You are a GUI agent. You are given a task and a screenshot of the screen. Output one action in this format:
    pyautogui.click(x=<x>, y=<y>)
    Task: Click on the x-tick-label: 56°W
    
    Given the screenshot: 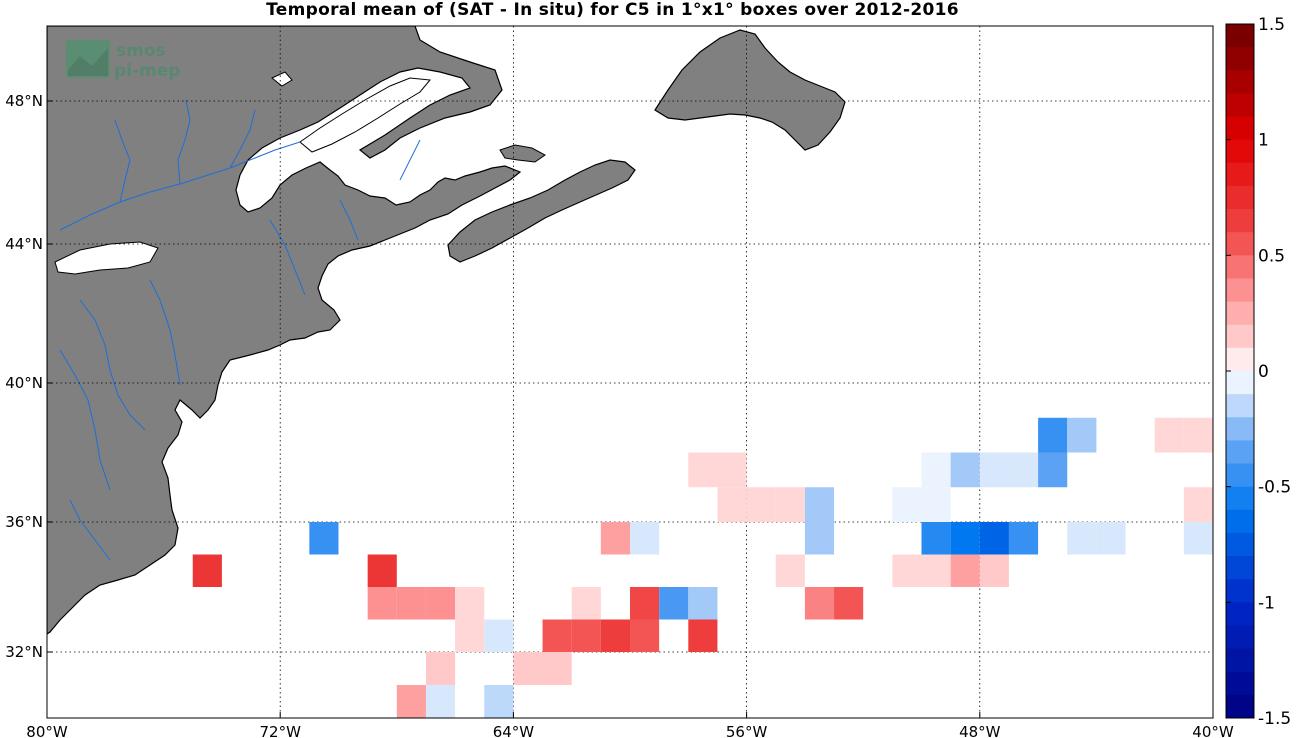 What is the action you would take?
    pyautogui.click(x=747, y=730)
    